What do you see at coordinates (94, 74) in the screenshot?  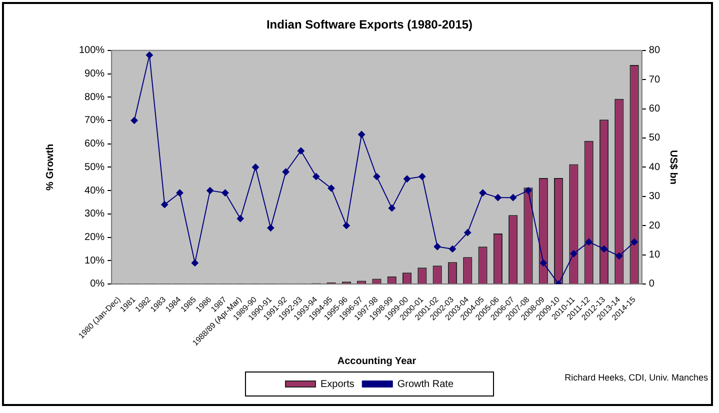 I see `y-tick-label: 90%` at bounding box center [94, 74].